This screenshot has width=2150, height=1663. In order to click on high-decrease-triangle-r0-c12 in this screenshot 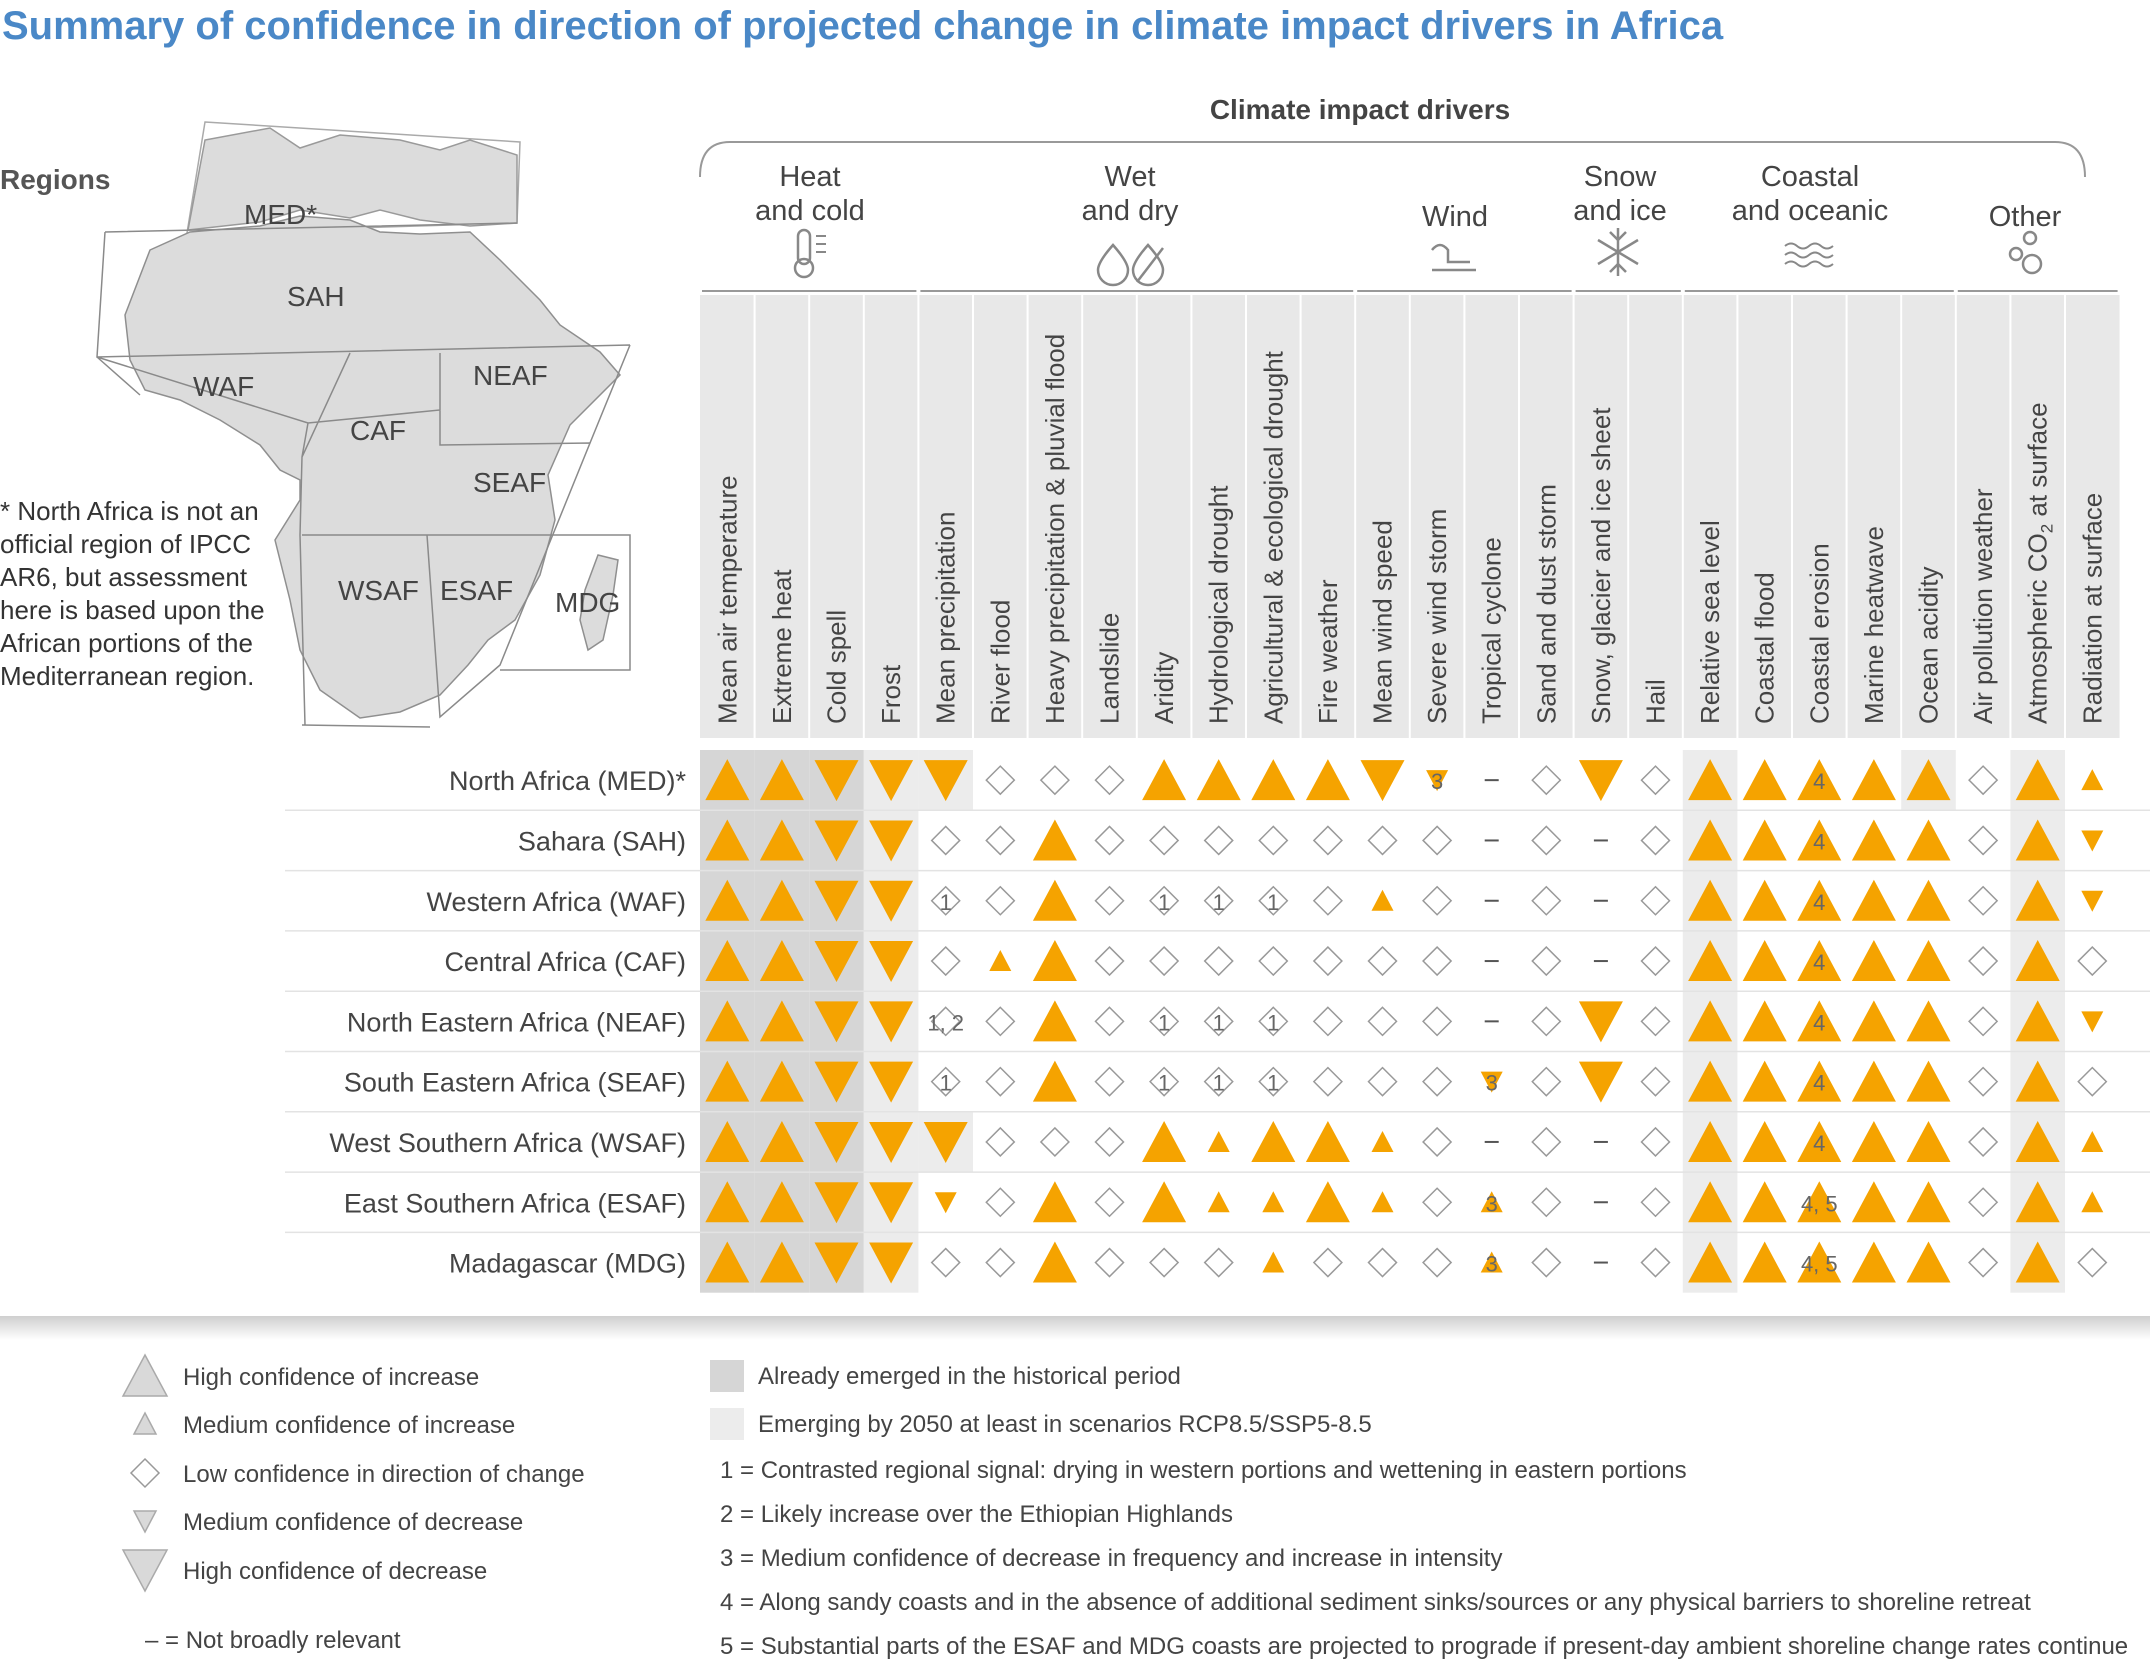, I will do `click(1382, 781)`.